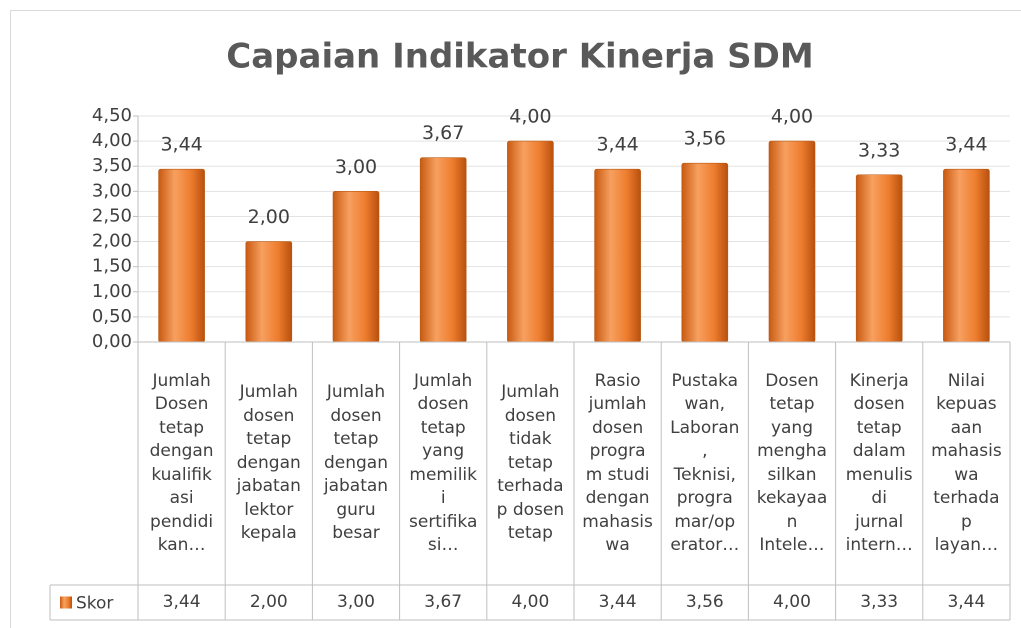 The image size is (1021, 628). What do you see at coordinates (94, 604) in the screenshot?
I see `legend-label: Skor` at bounding box center [94, 604].